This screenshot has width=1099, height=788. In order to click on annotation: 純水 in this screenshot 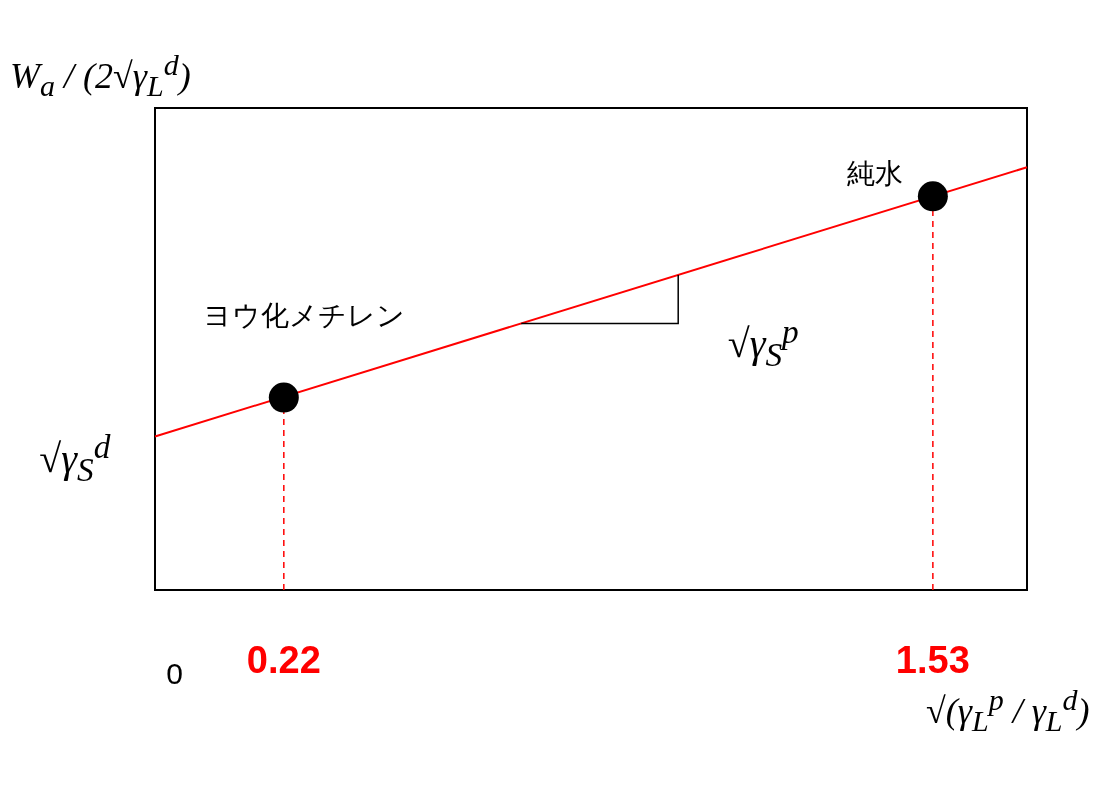, I will do `click(874, 174)`.